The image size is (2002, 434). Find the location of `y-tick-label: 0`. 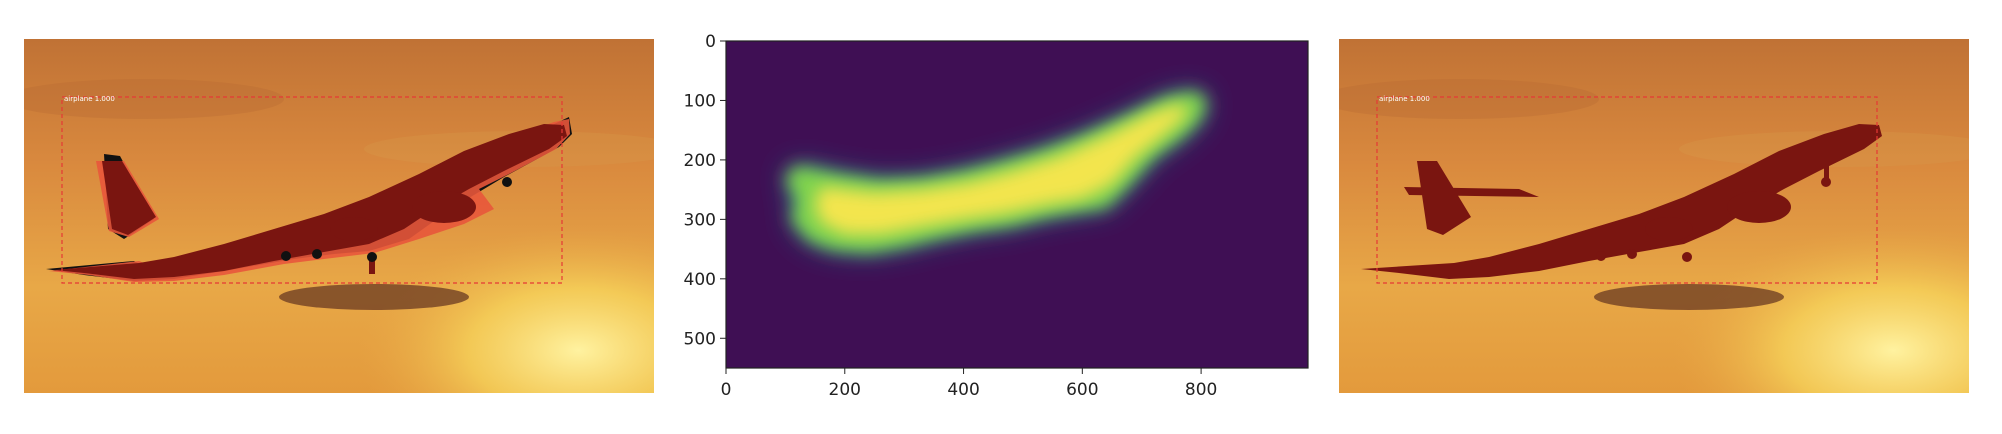

y-tick-label: 0 is located at coordinates (710, 42).